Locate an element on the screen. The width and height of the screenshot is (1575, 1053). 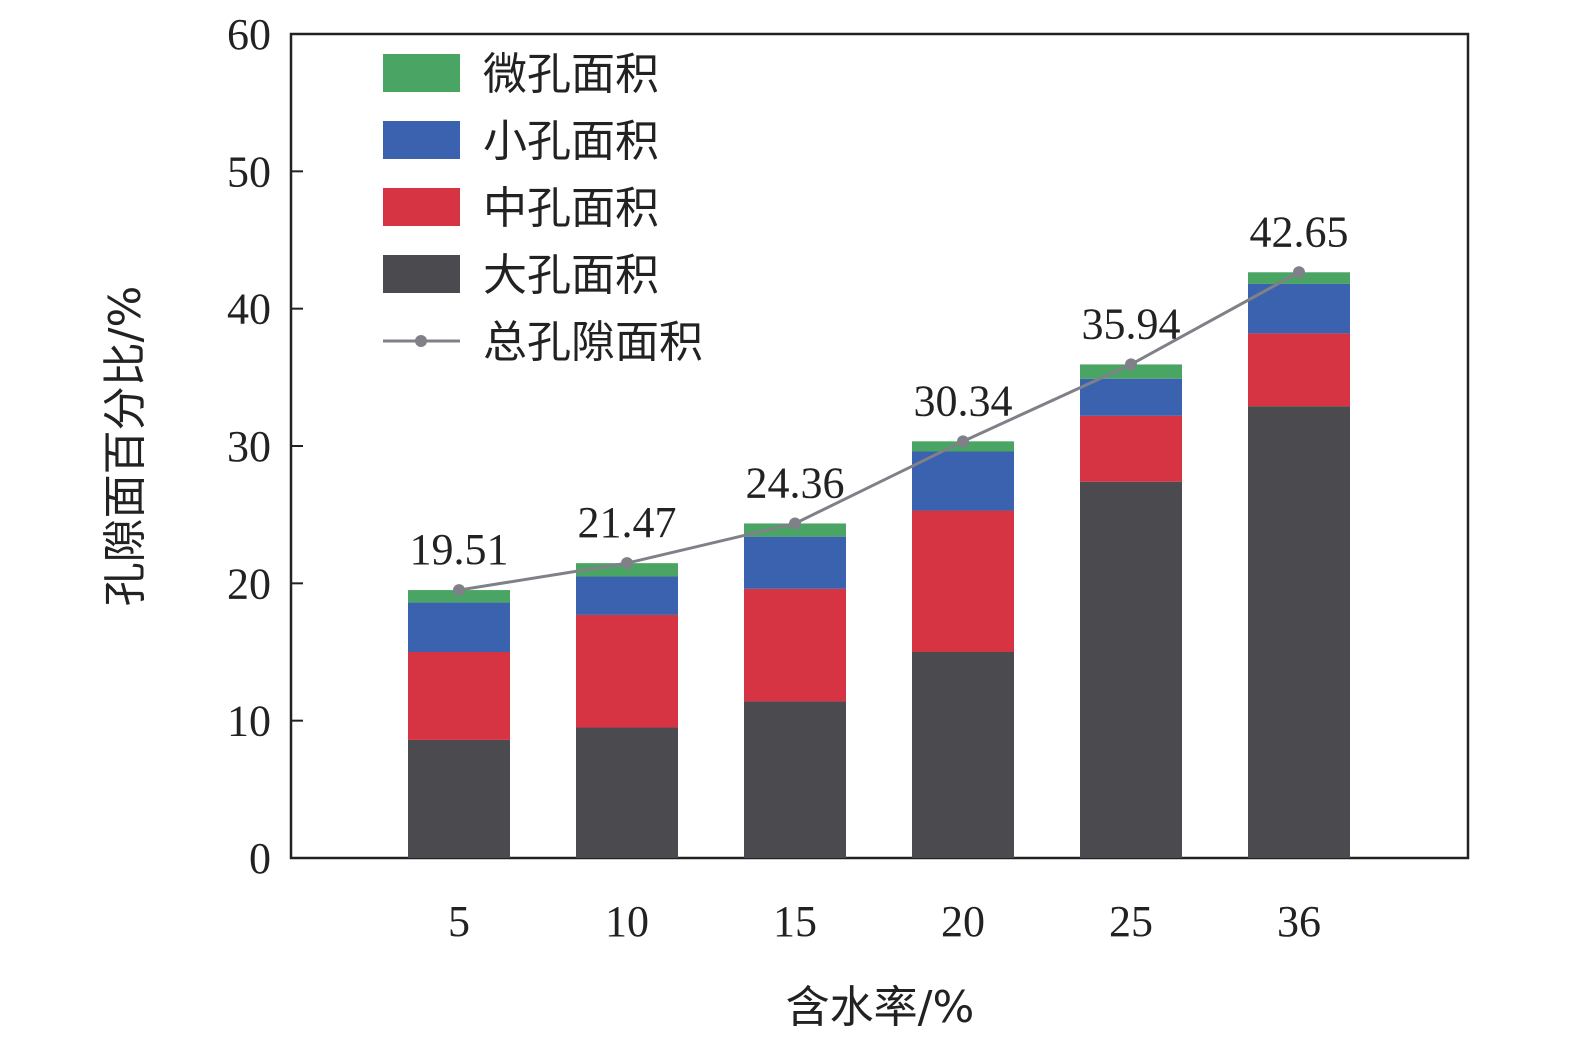
legend-label: 小孔面积 is located at coordinates (571, 141).